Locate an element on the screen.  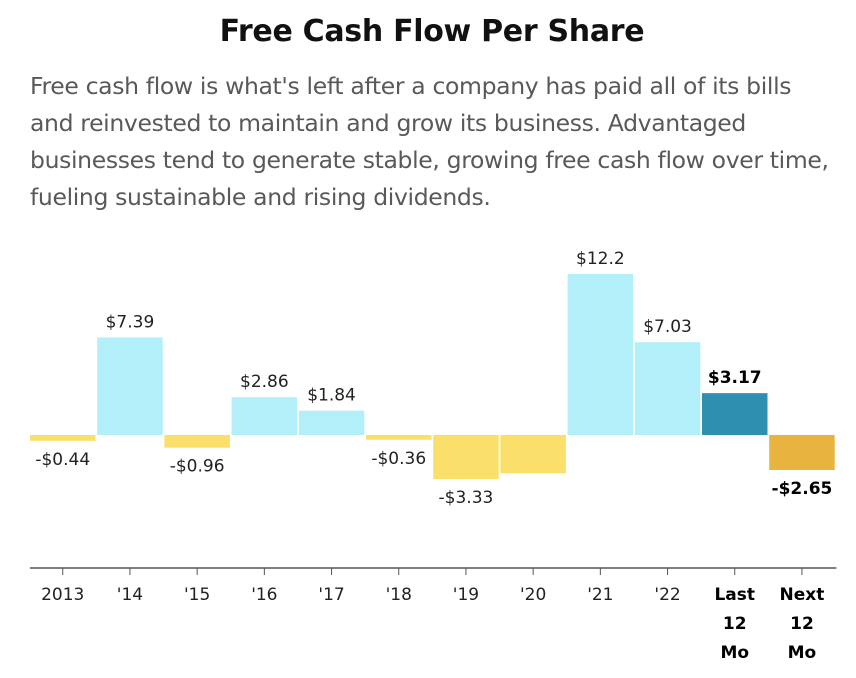
data-label-2: $7.39 is located at coordinates (130, 322).